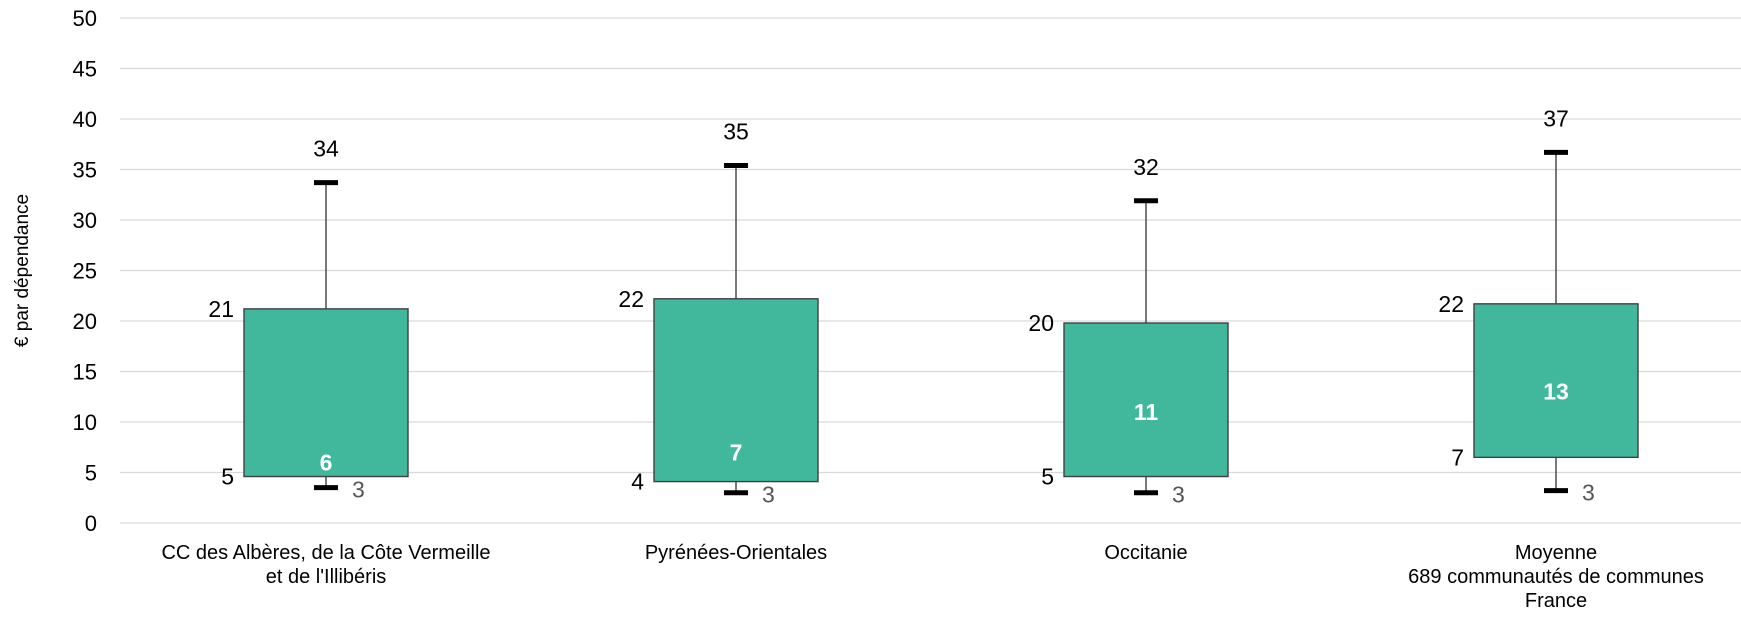 The width and height of the screenshot is (1741, 619). I want to click on box-group: 32 20 5 3 11, so click(1128, 331).